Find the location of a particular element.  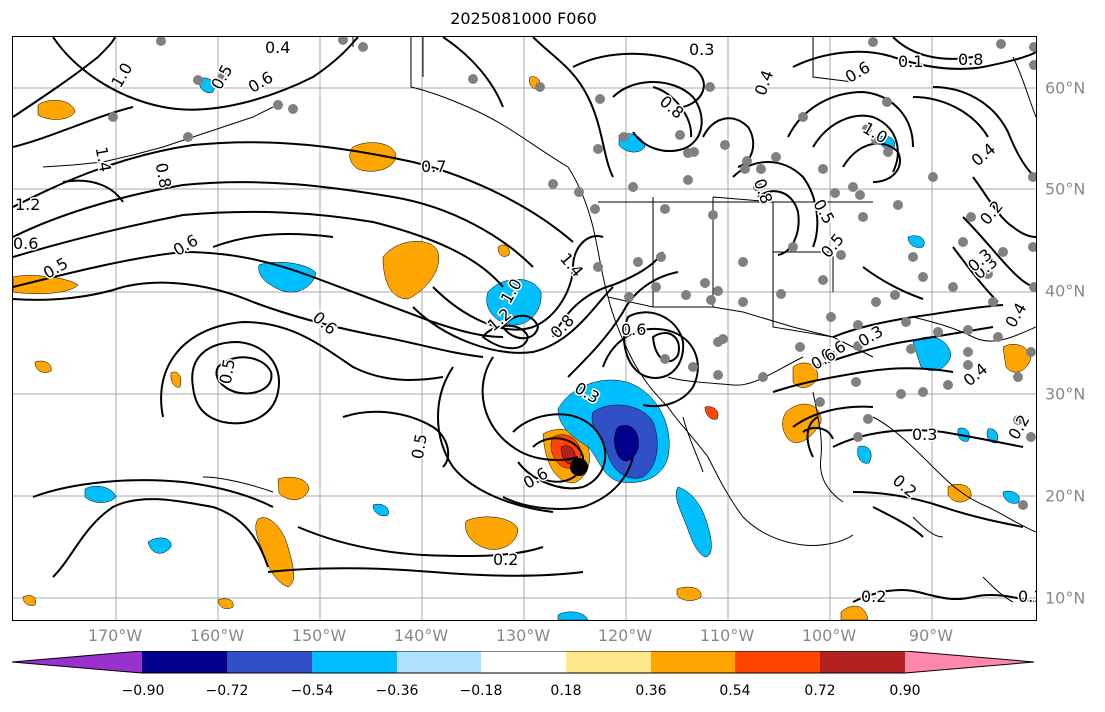

colorbar-extend-high is located at coordinates (969, 662).